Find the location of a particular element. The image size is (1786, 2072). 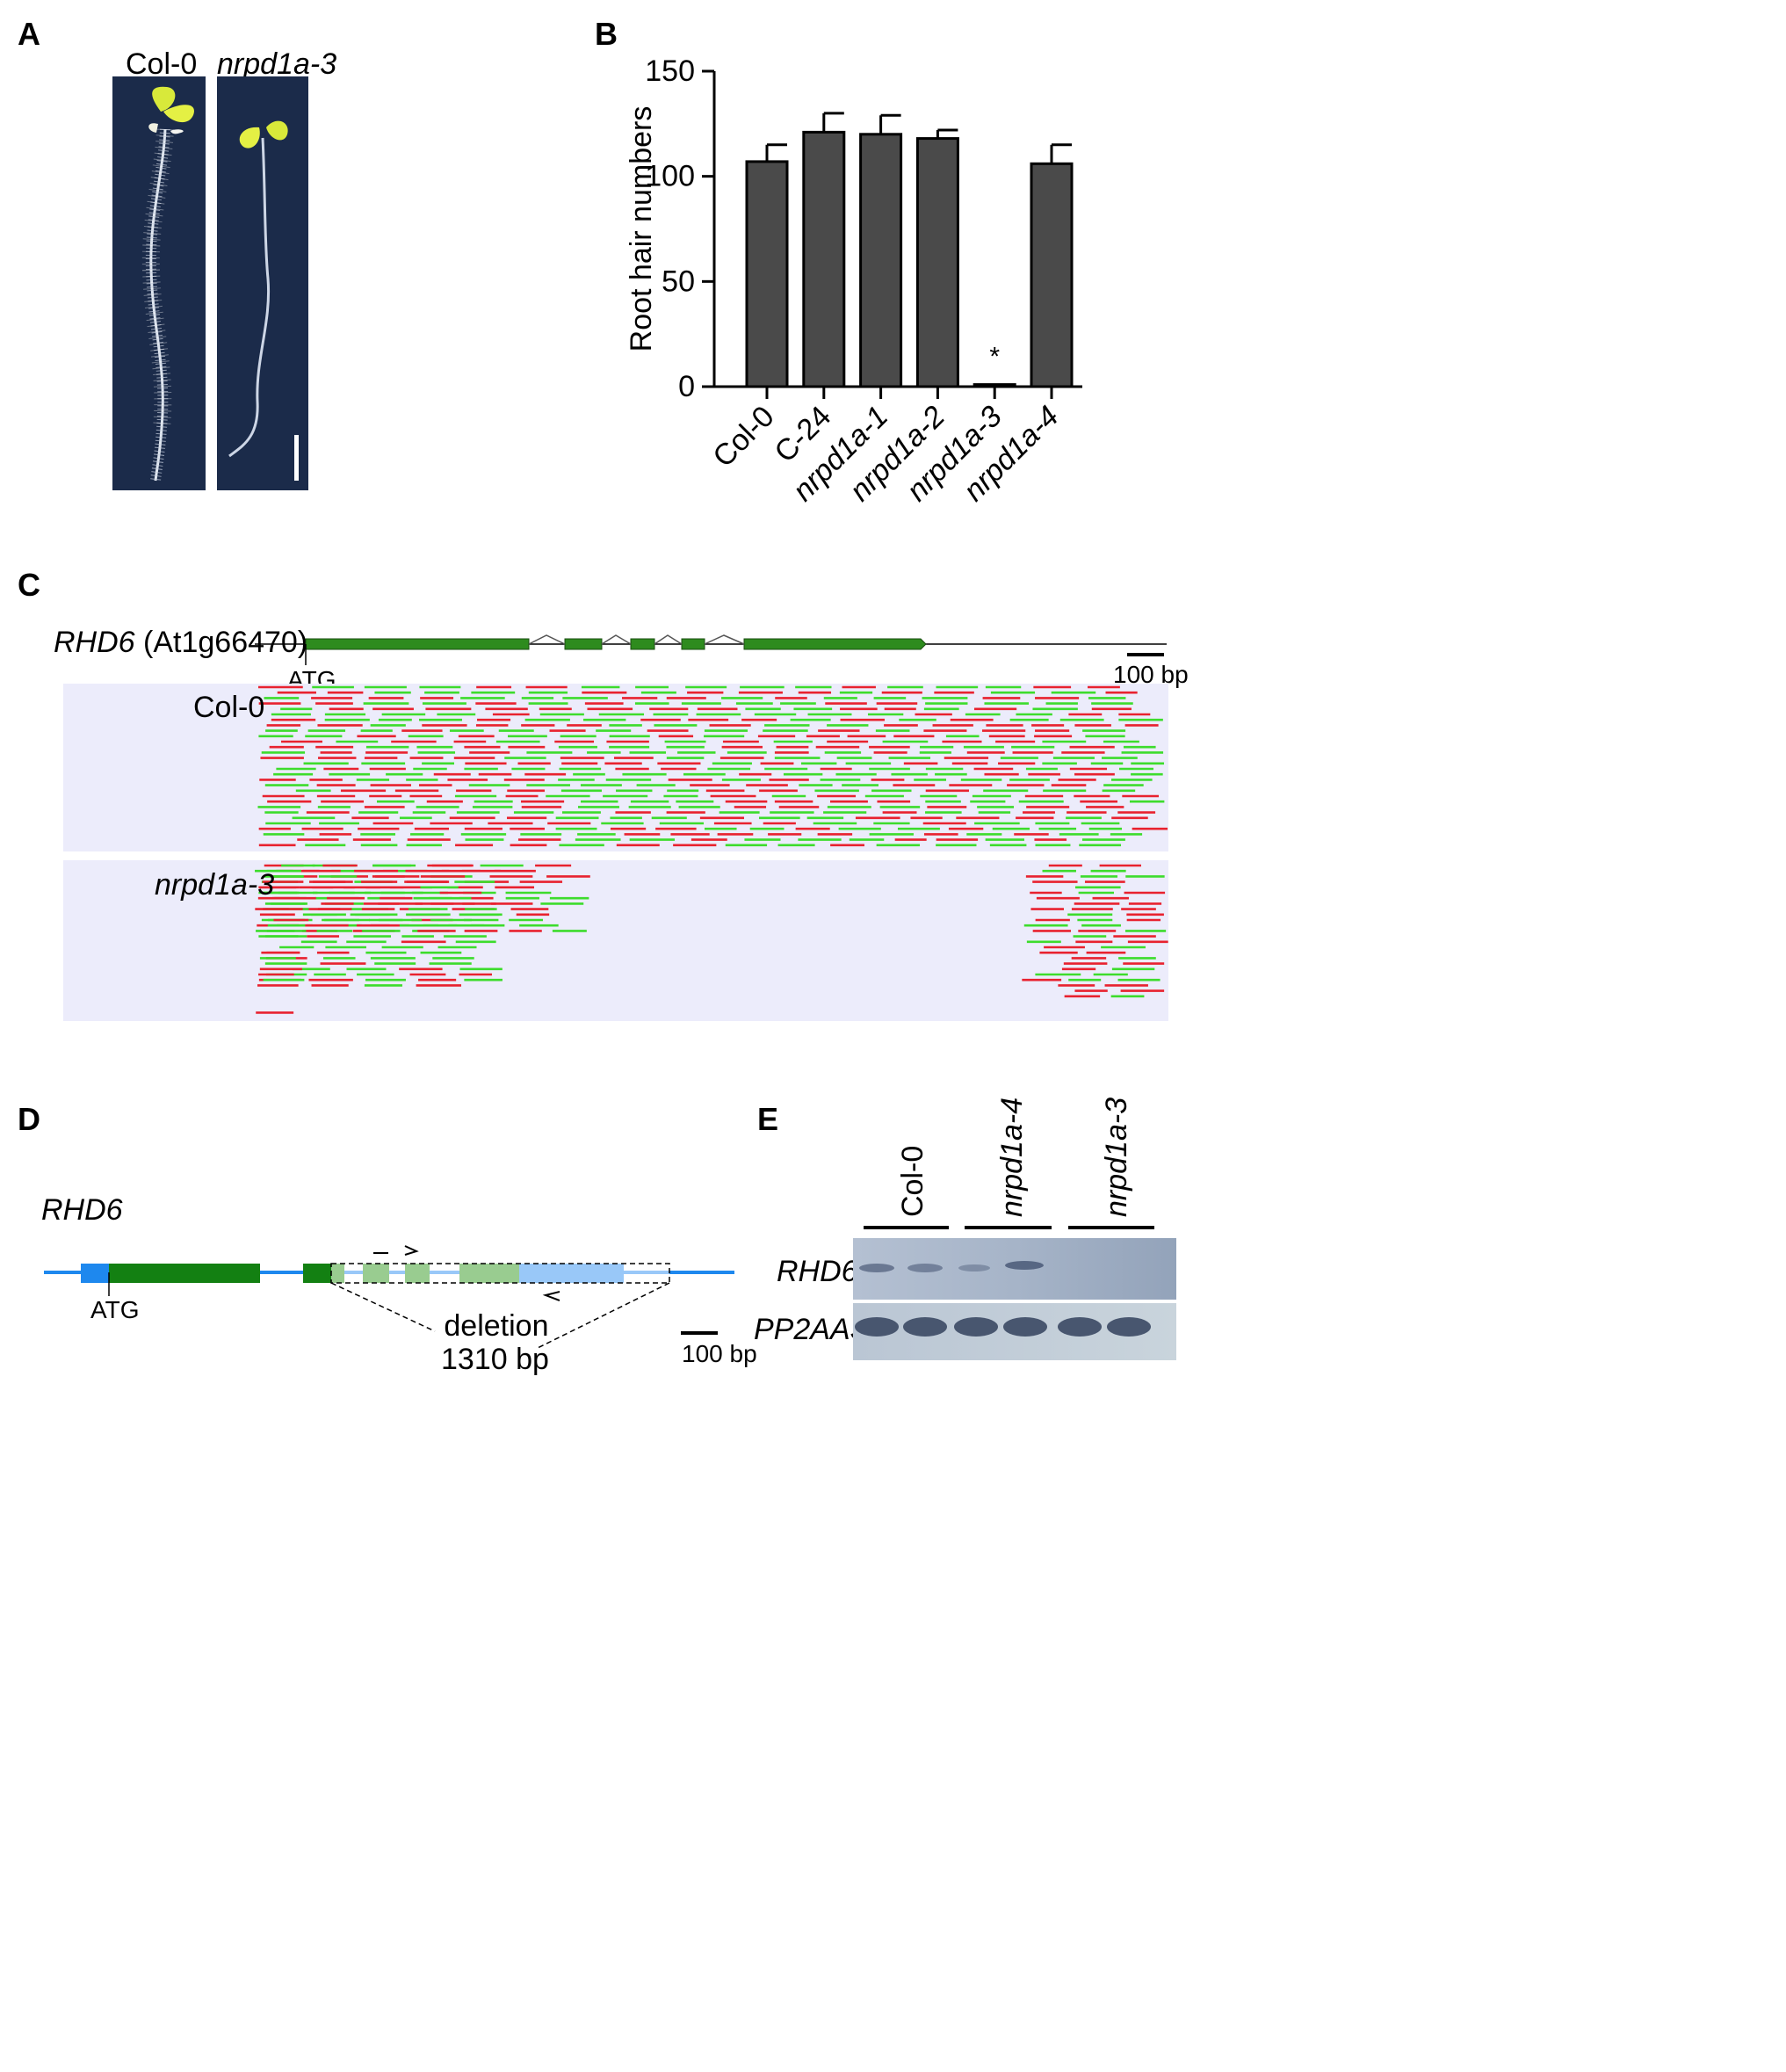

scale-bar is located at coordinates (296, 458).